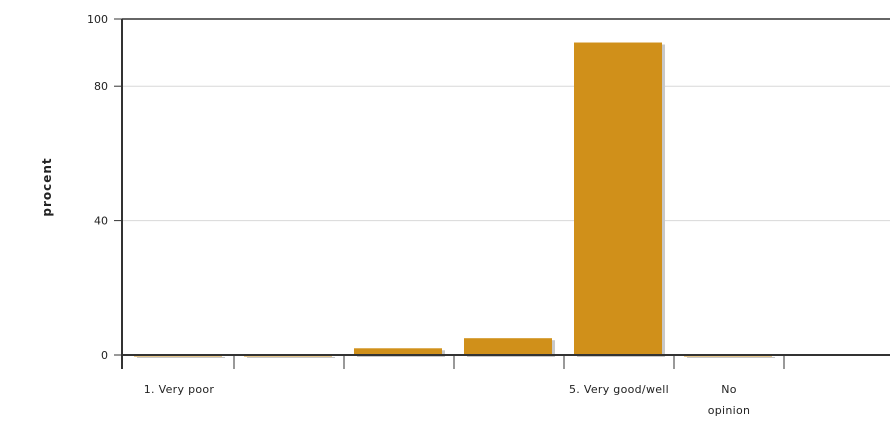  I want to click on y-tick-label: 0, so click(104, 355).